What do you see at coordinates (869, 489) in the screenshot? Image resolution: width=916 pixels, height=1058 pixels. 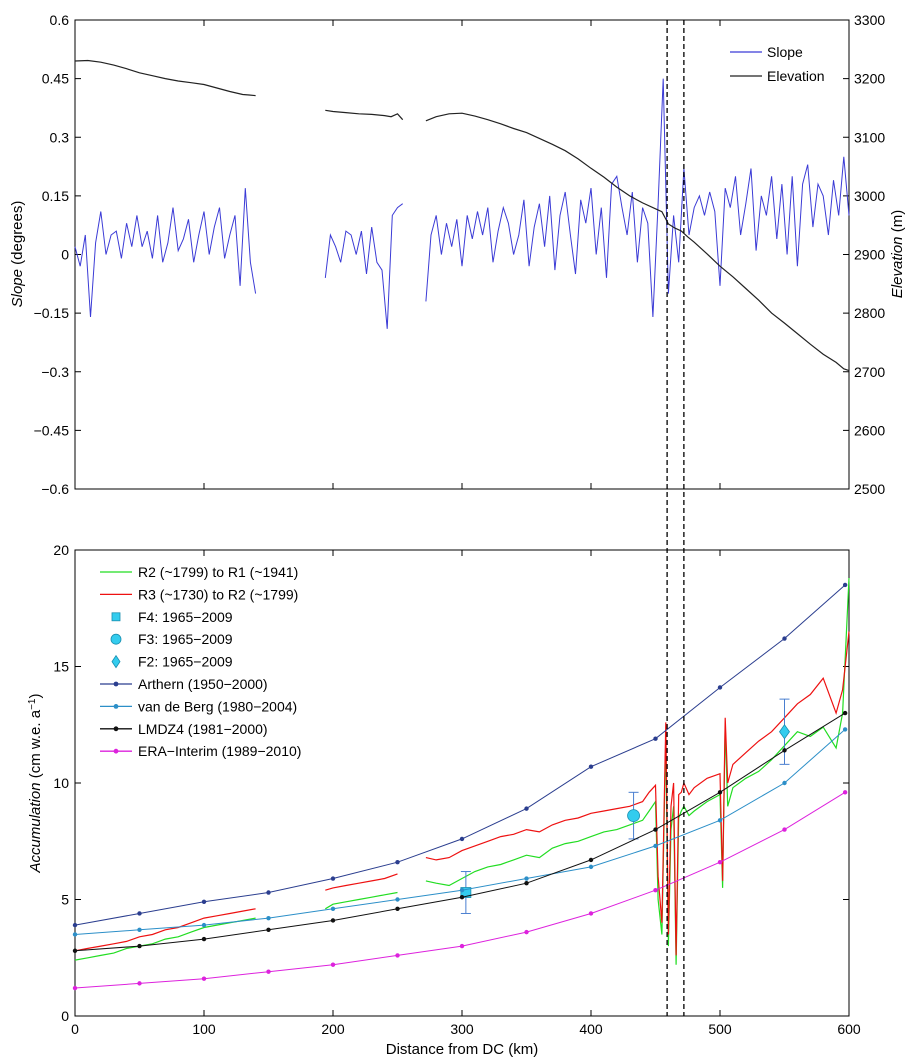 I see `elevation-tick-label: 2500` at bounding box center [869, 489].